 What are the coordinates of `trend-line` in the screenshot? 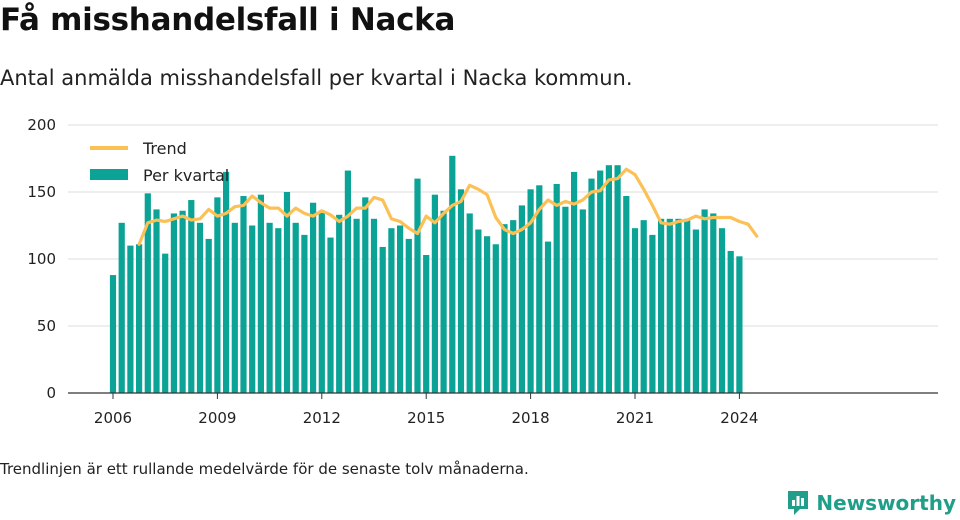 It's located at (448, 206).